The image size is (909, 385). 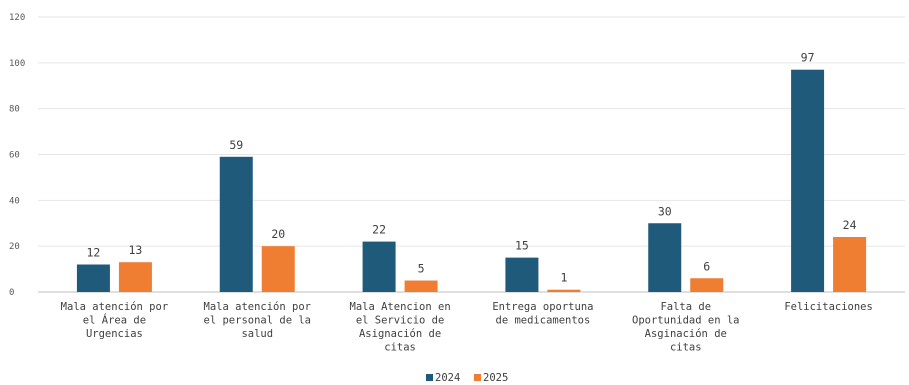 What do you see at coordinates (93, 253) in the screenshot?
I see `data-label: 12` at bounding box center [93, 253].